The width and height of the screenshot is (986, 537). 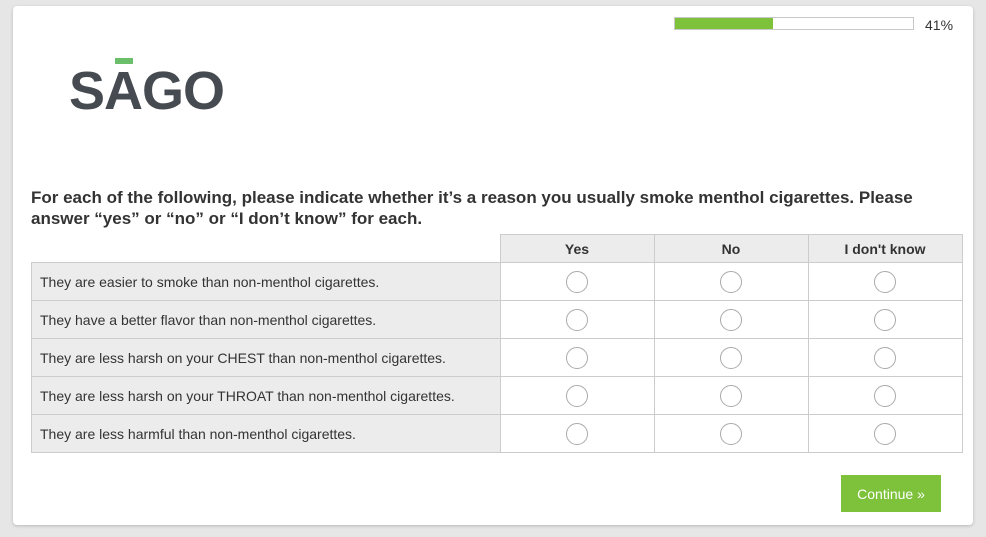 I want to click on column-header-yes: Yes, so click(x=577, y=248).